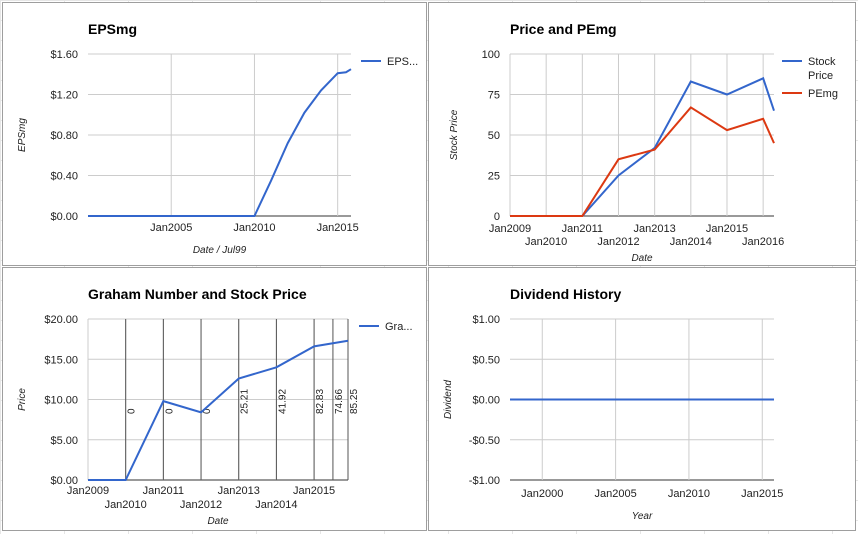  I want to click on y-tick-label: -$1.00, so click(484, 481).